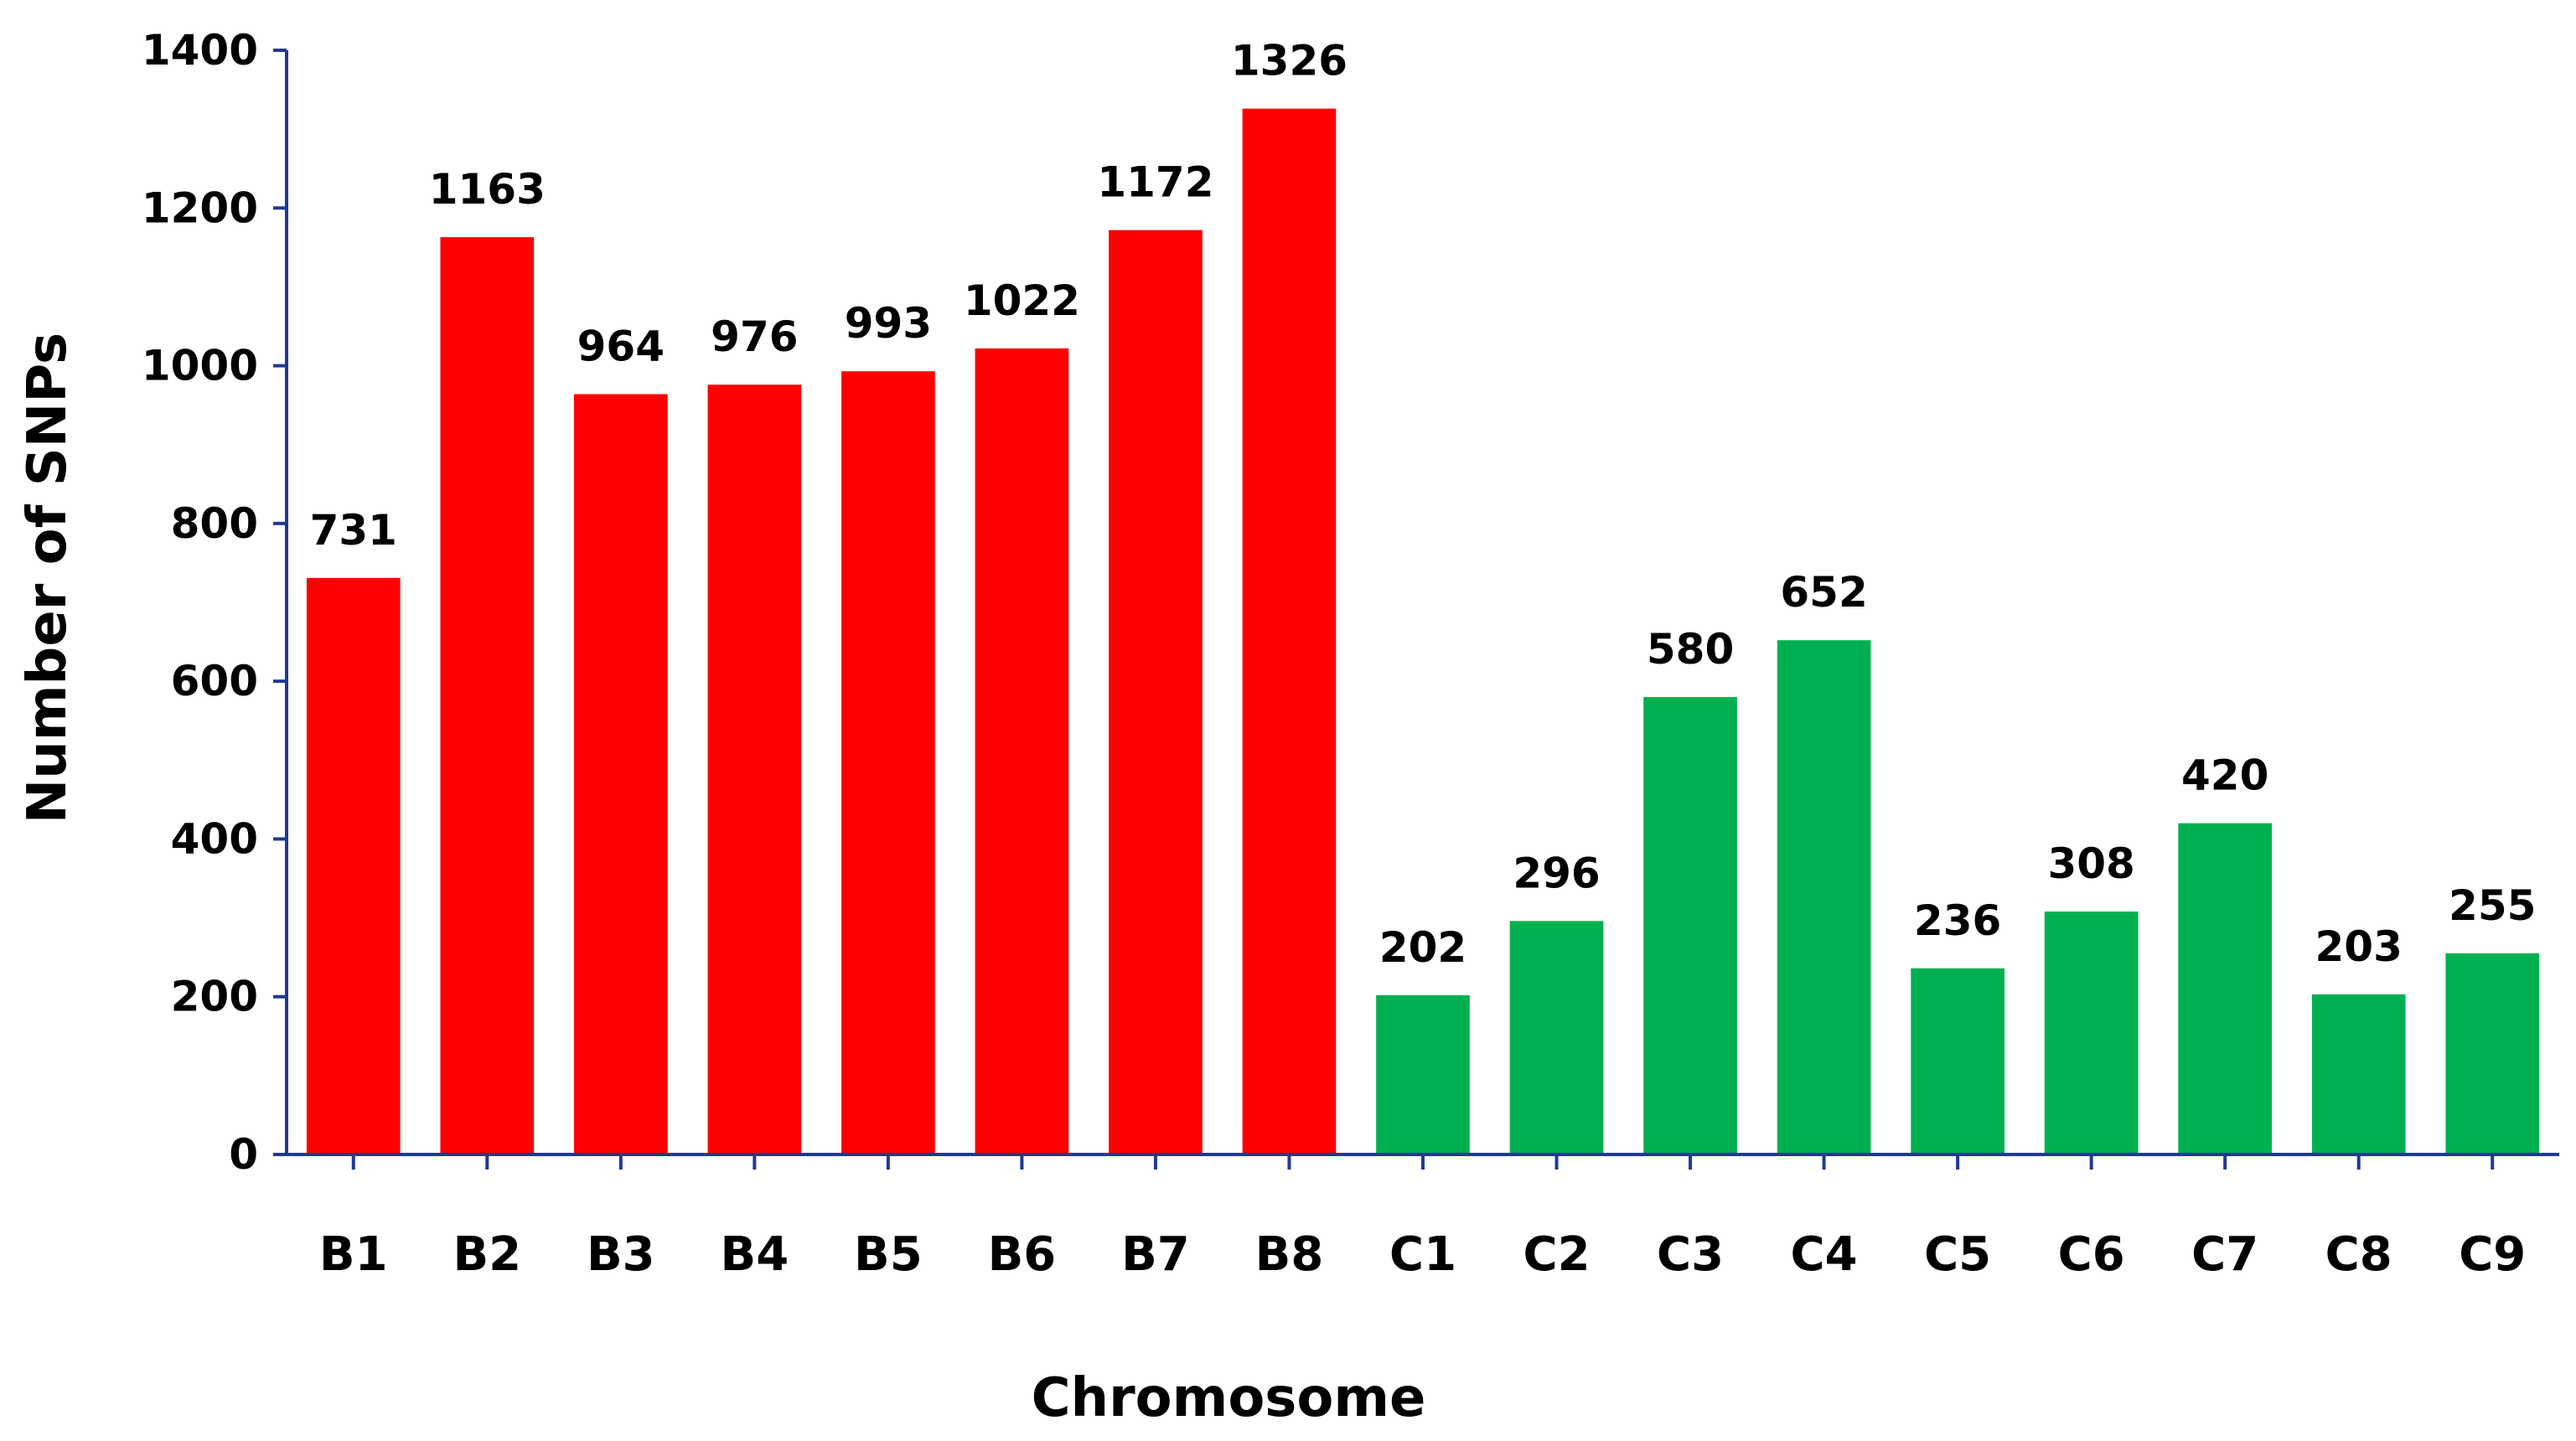  What do you see at coordinates (1229, 1398) in the screenshot?
I see `x-axis-title: Chromosome` at bounding box center [1229, 1398].